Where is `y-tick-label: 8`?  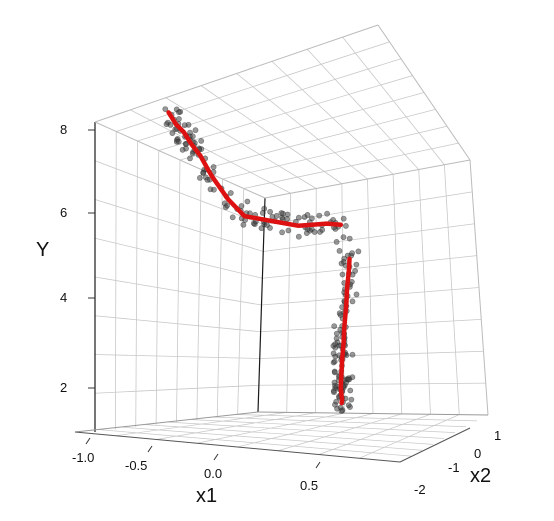 y-tick-label: 8 is located at coordinates (63, 129).